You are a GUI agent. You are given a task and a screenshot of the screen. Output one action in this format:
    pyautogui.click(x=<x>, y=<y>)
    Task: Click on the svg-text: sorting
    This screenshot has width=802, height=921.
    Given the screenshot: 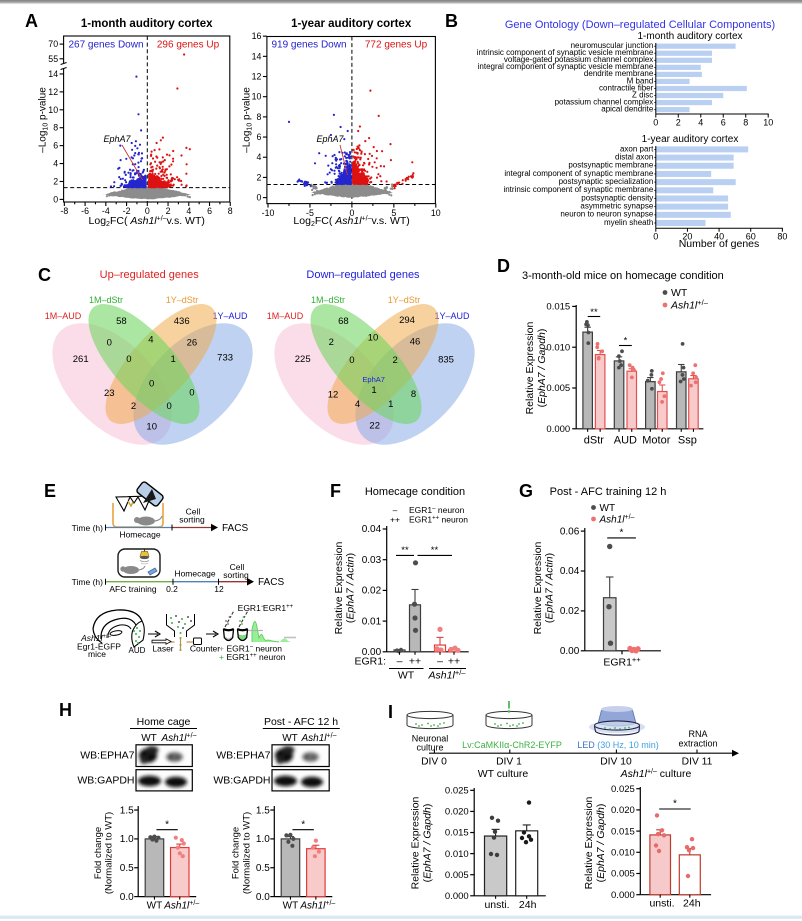 What is the action you would take?
    pyautogui.click(x=192, y=520)
    